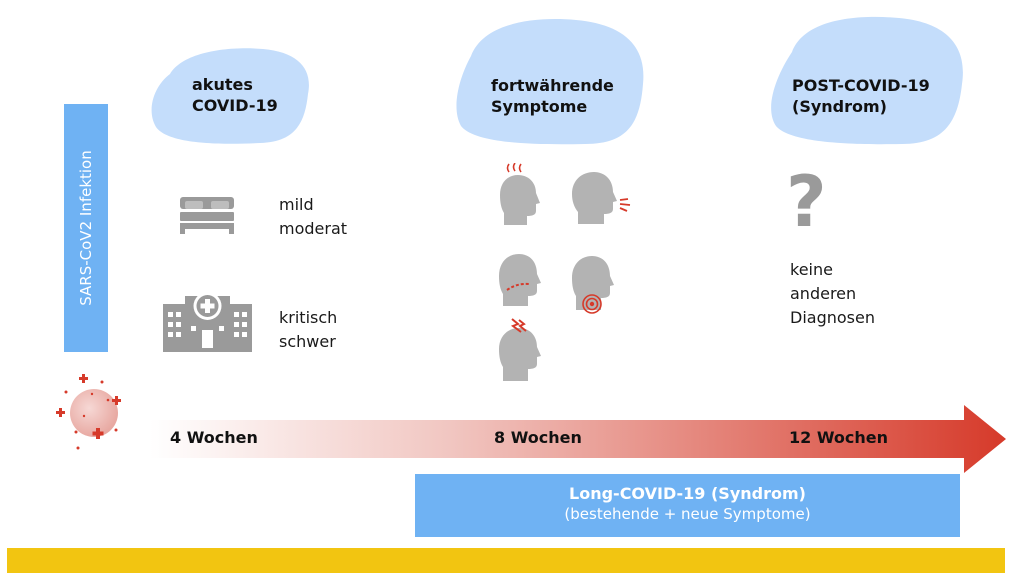 This screenshot has height=577, width=1025. Describe the element at coordinates (811, 269) in the screenshot. I see `post-line1: keine` at that location.